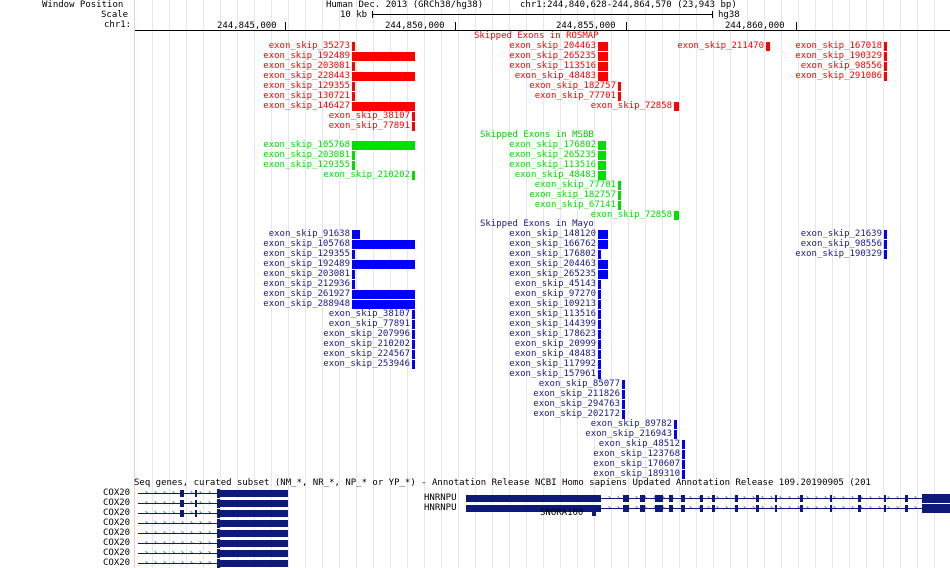 The image size is (950, 568). I want to click on mayo-exon-label: exon_skip_288948, so click(306, 304).